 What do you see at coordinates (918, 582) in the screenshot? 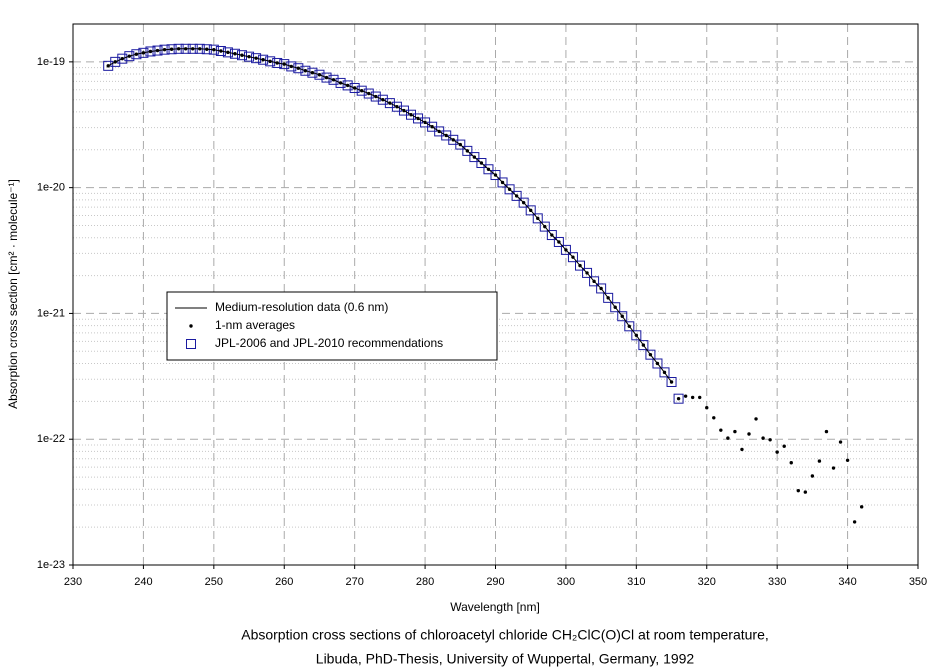
I see `x-tick-label: 350` at bounding box center [918, 582].